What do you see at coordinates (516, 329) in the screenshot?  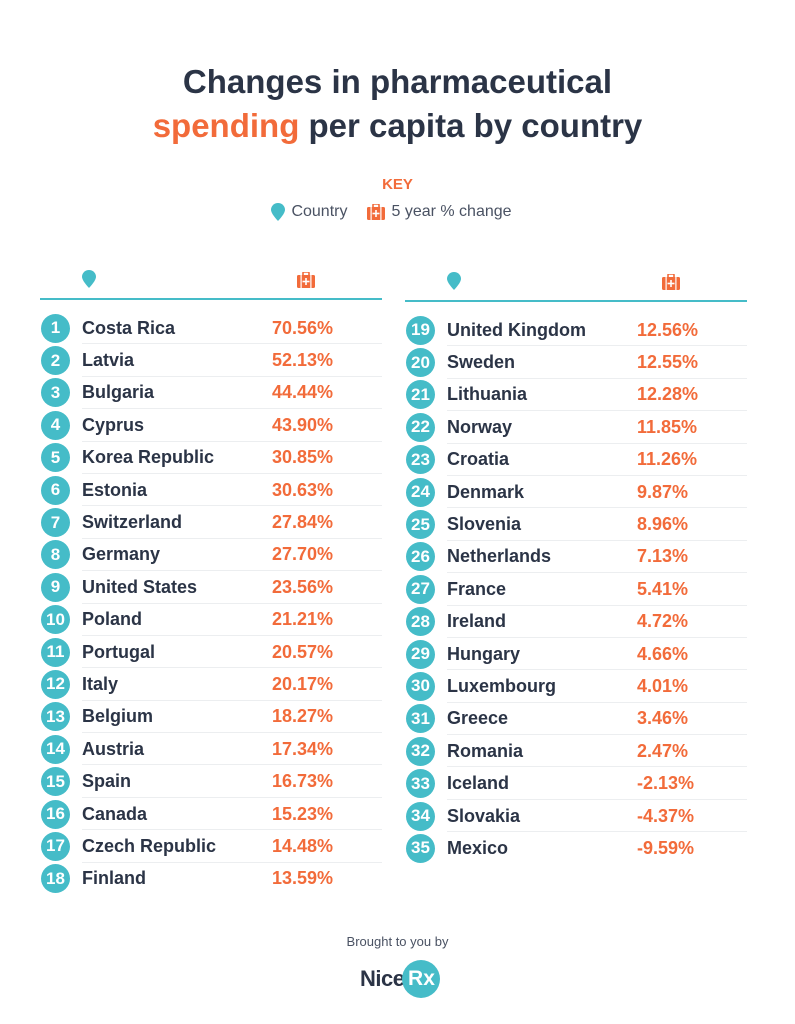 I see `country-name: United Kingdom` at bounding box center [516, 329].